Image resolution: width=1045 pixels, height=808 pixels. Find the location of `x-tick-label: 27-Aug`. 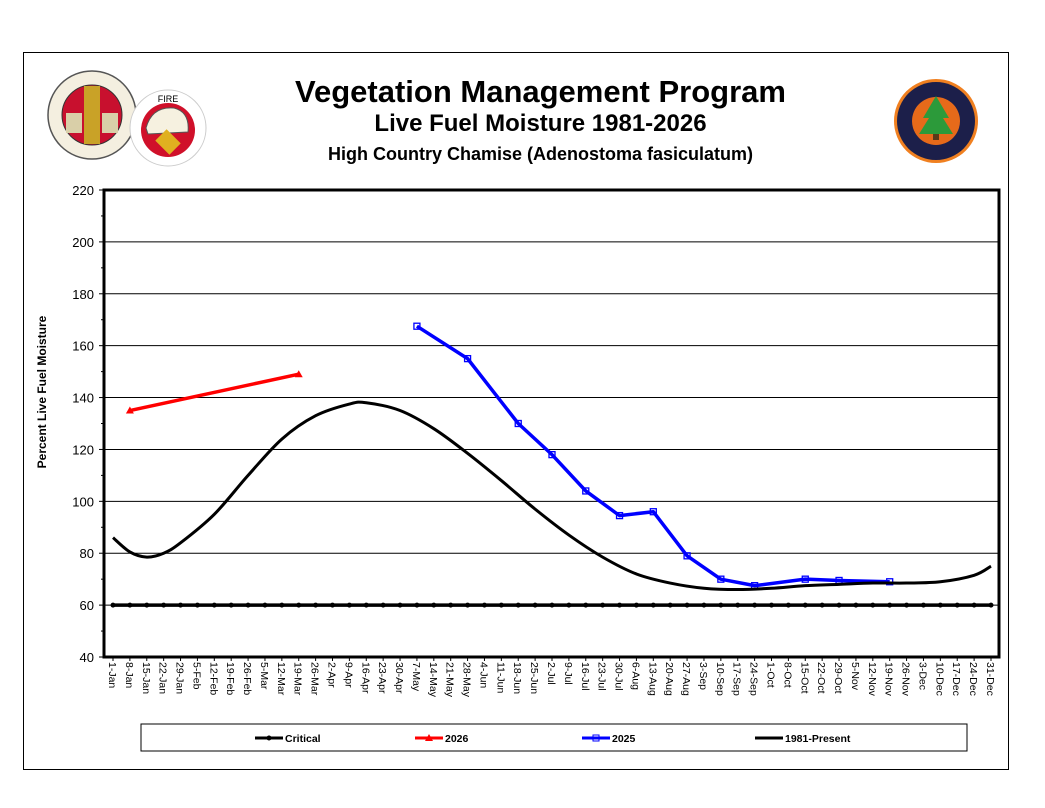

x-tick-label: 27-Aug is located at coordinates (686, 679).